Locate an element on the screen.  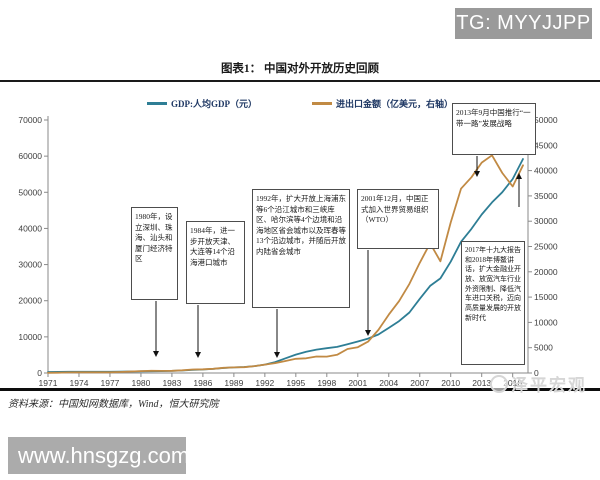
legend-item-gdp: GDP:人均GDP（元） is located at coordinates (201, 103).